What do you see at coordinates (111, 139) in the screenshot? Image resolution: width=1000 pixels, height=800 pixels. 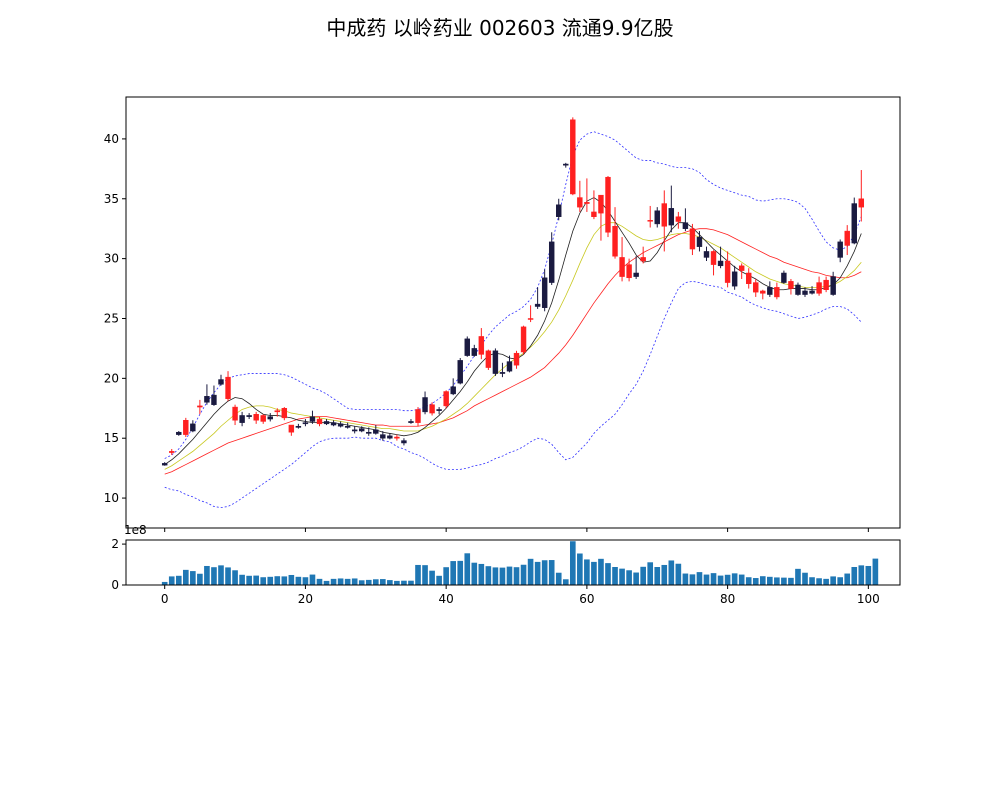 I see `price-ytick-label: 40` at bounding box center [111, 139].